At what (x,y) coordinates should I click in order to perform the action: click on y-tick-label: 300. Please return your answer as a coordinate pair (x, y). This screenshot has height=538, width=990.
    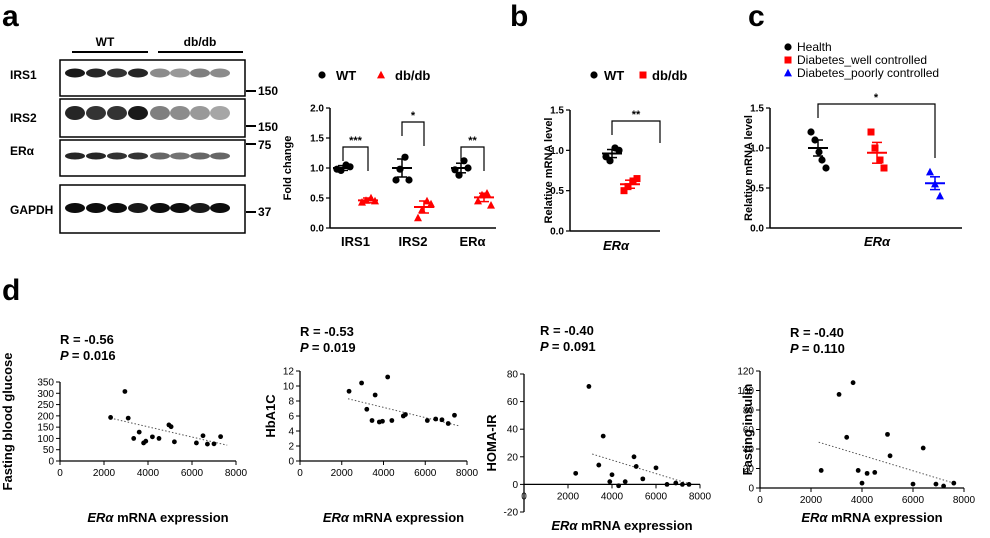
    Looking at the image, I should click on (45, 394).